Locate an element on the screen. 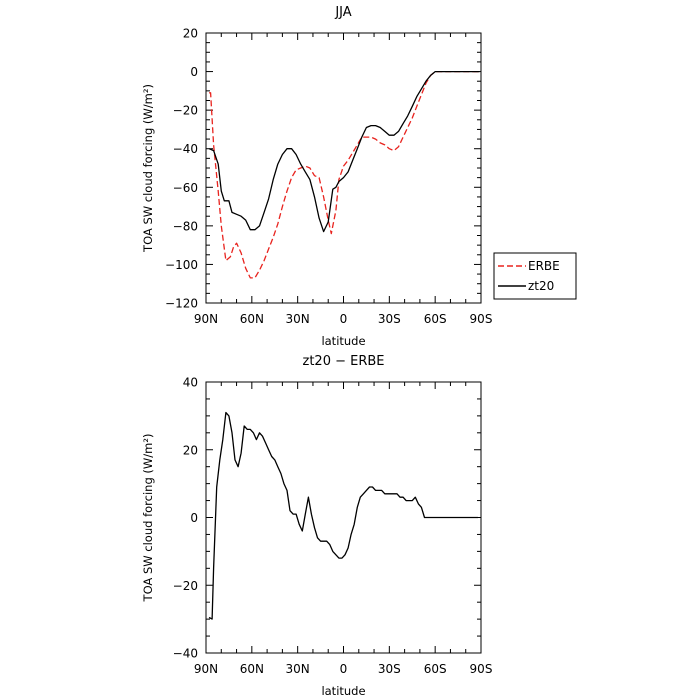 The image size is (700, 700). legend-label-erbe: ERBE is located at coordinates (544, 266).